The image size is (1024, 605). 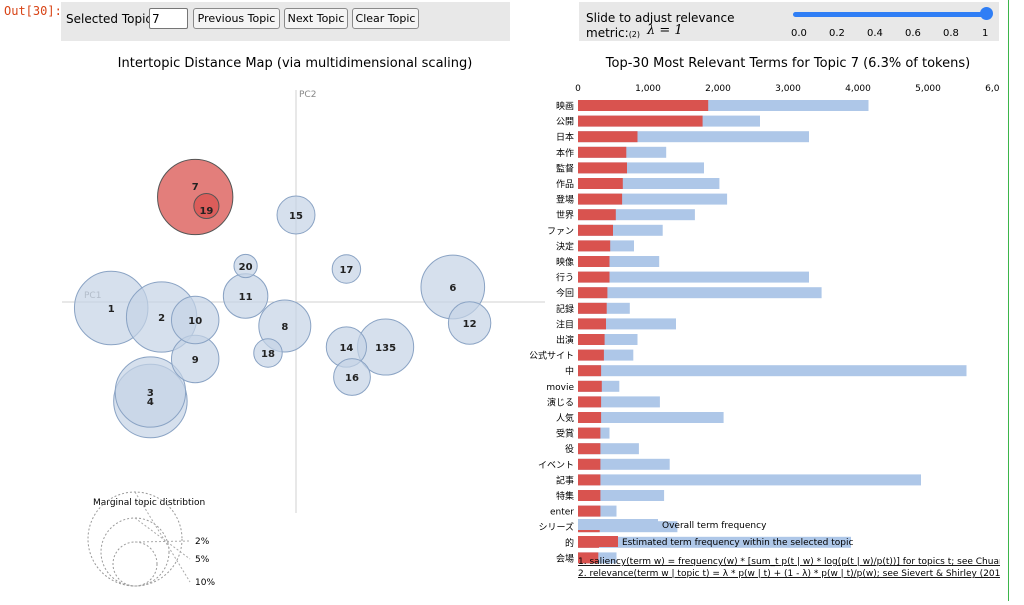 What do you see at coordinates (284, 327) in the screenshot?
I see `topic-label: 8` at bounding box center [284, 327].